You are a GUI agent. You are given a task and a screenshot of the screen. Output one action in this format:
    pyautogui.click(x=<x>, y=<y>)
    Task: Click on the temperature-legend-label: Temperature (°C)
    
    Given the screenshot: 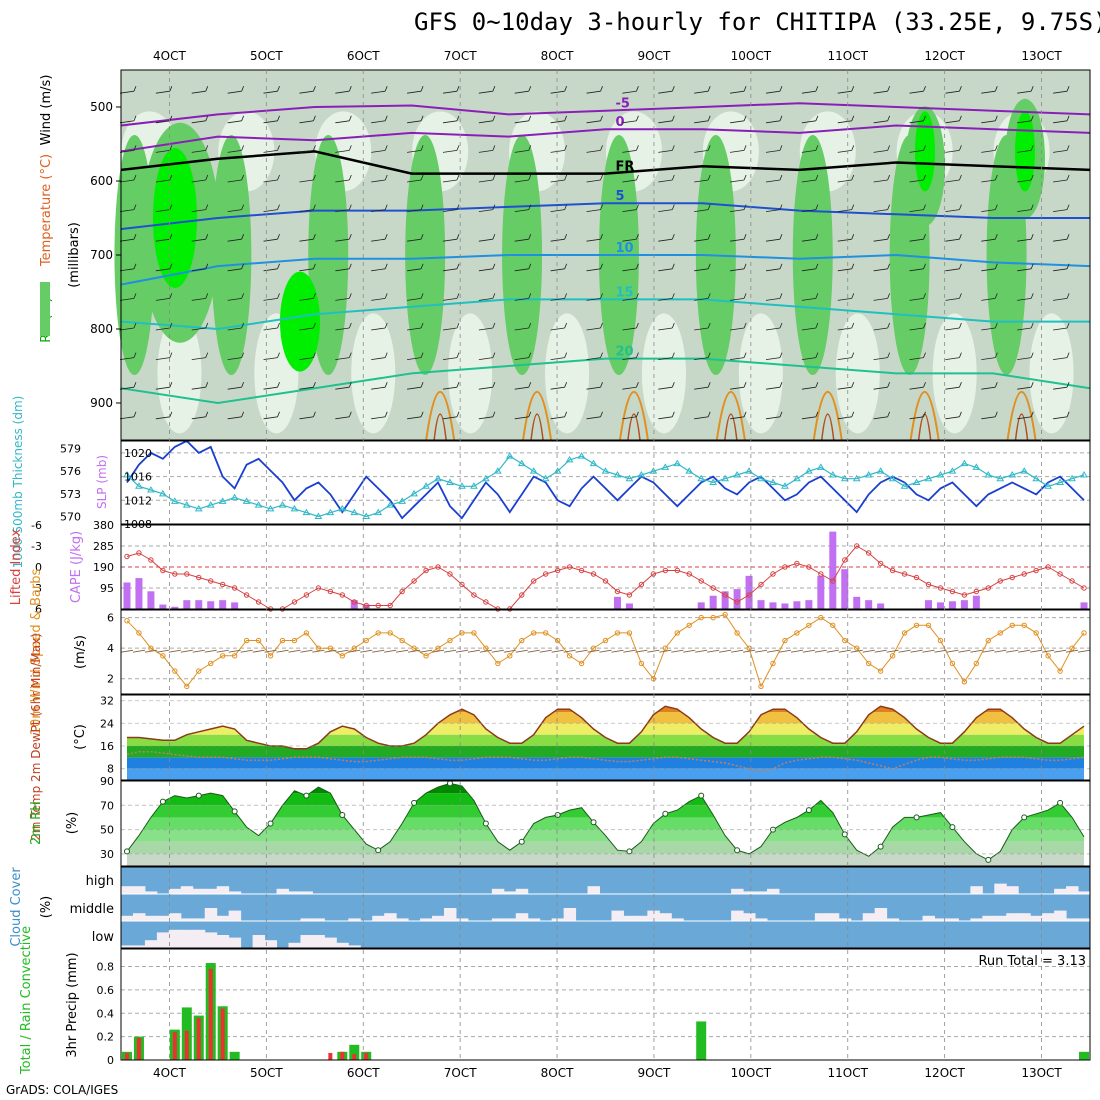 What is the action you would take?
    pyautogui.click(x=46, y=210)
    